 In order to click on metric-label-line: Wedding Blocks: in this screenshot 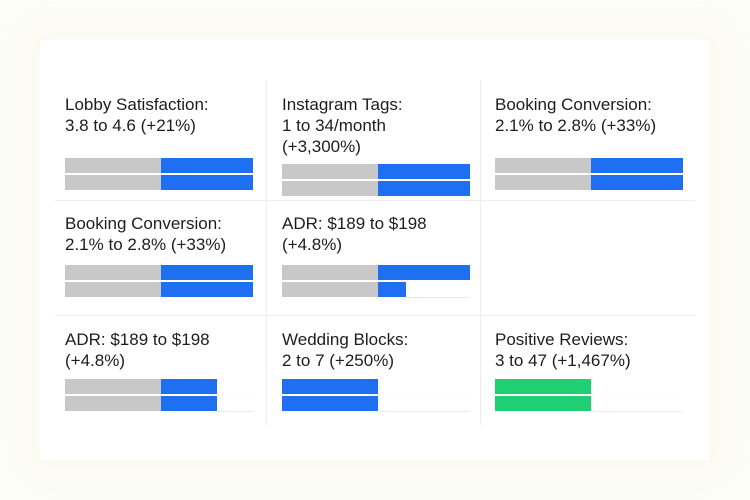, I will do `click(345, 339)`.